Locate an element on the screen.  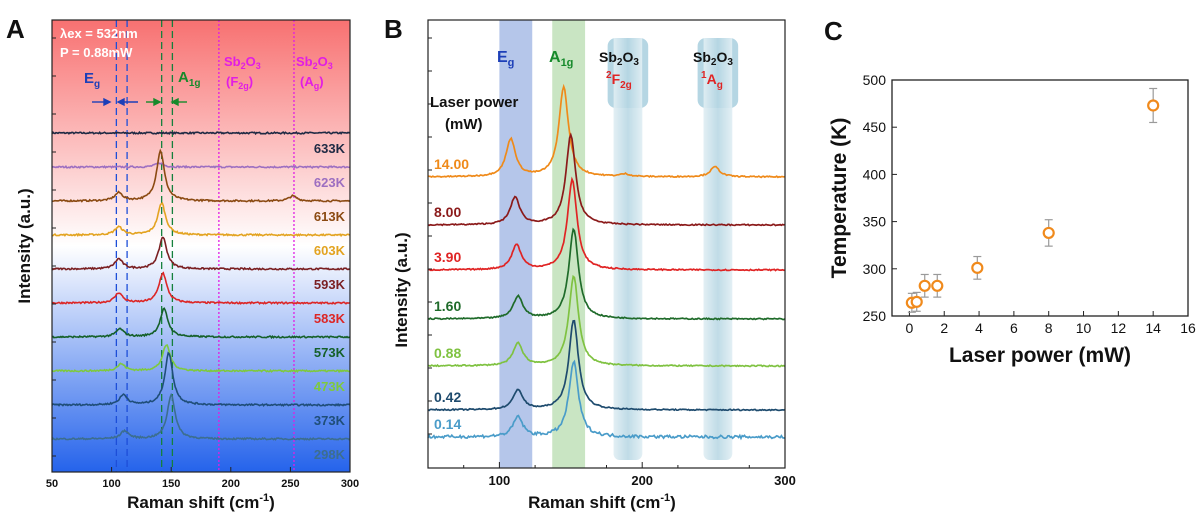
series-label: 0.14 is located at coordinates (447, 424).